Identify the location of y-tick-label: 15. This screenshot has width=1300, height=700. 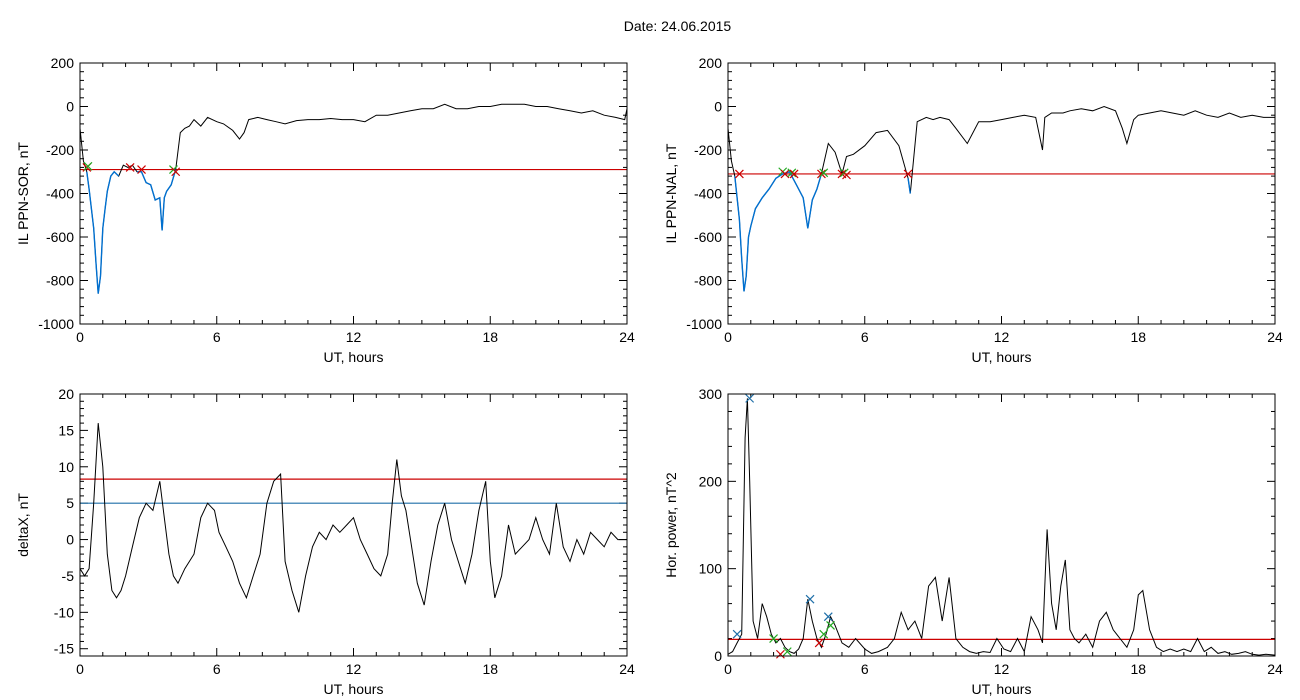
(66, 430).